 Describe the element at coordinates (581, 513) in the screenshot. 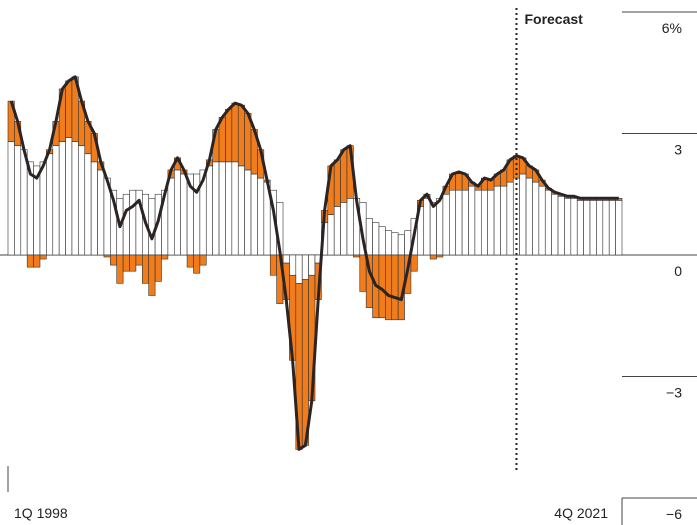

I see `x-tick-label: 4Q 2021` at that location.